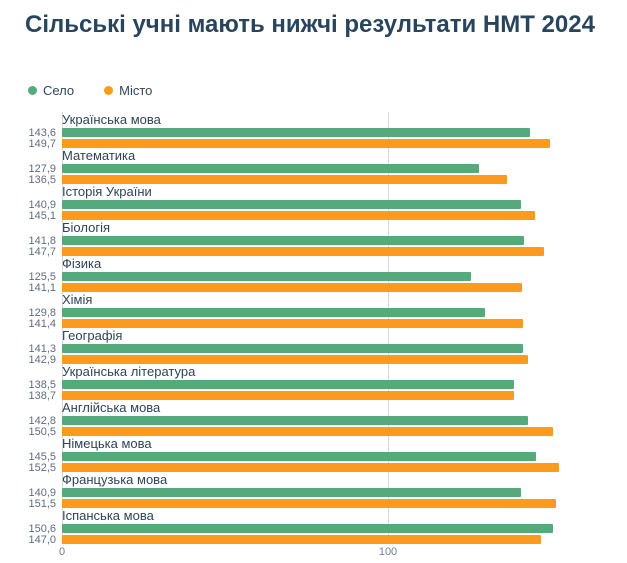  Describe the element at coordinates (42, 169) in the screenshot. I see `value-label-selo: 127,9` at that location.